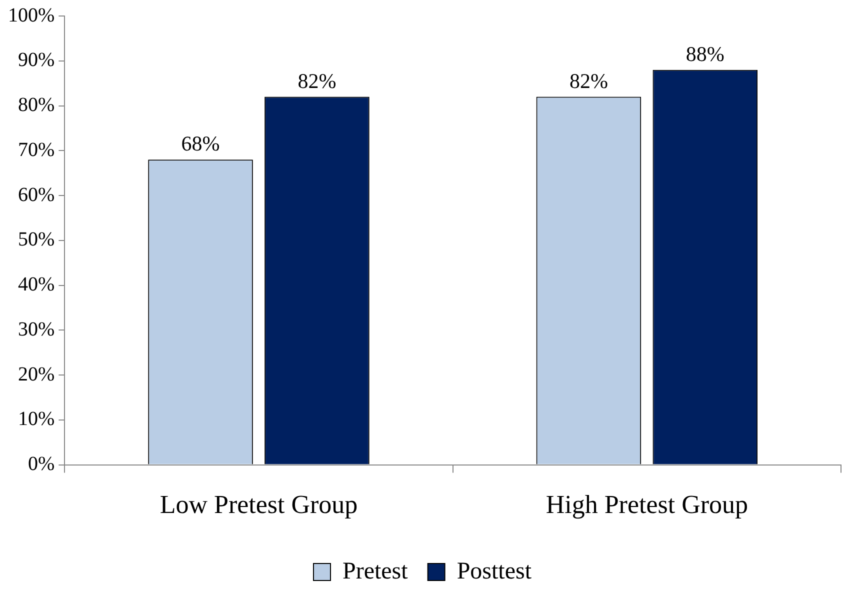  Describe the element at coordinates (647, 505) in the screenshot. I see `x-tick-label: High Pretest Group` at that location.